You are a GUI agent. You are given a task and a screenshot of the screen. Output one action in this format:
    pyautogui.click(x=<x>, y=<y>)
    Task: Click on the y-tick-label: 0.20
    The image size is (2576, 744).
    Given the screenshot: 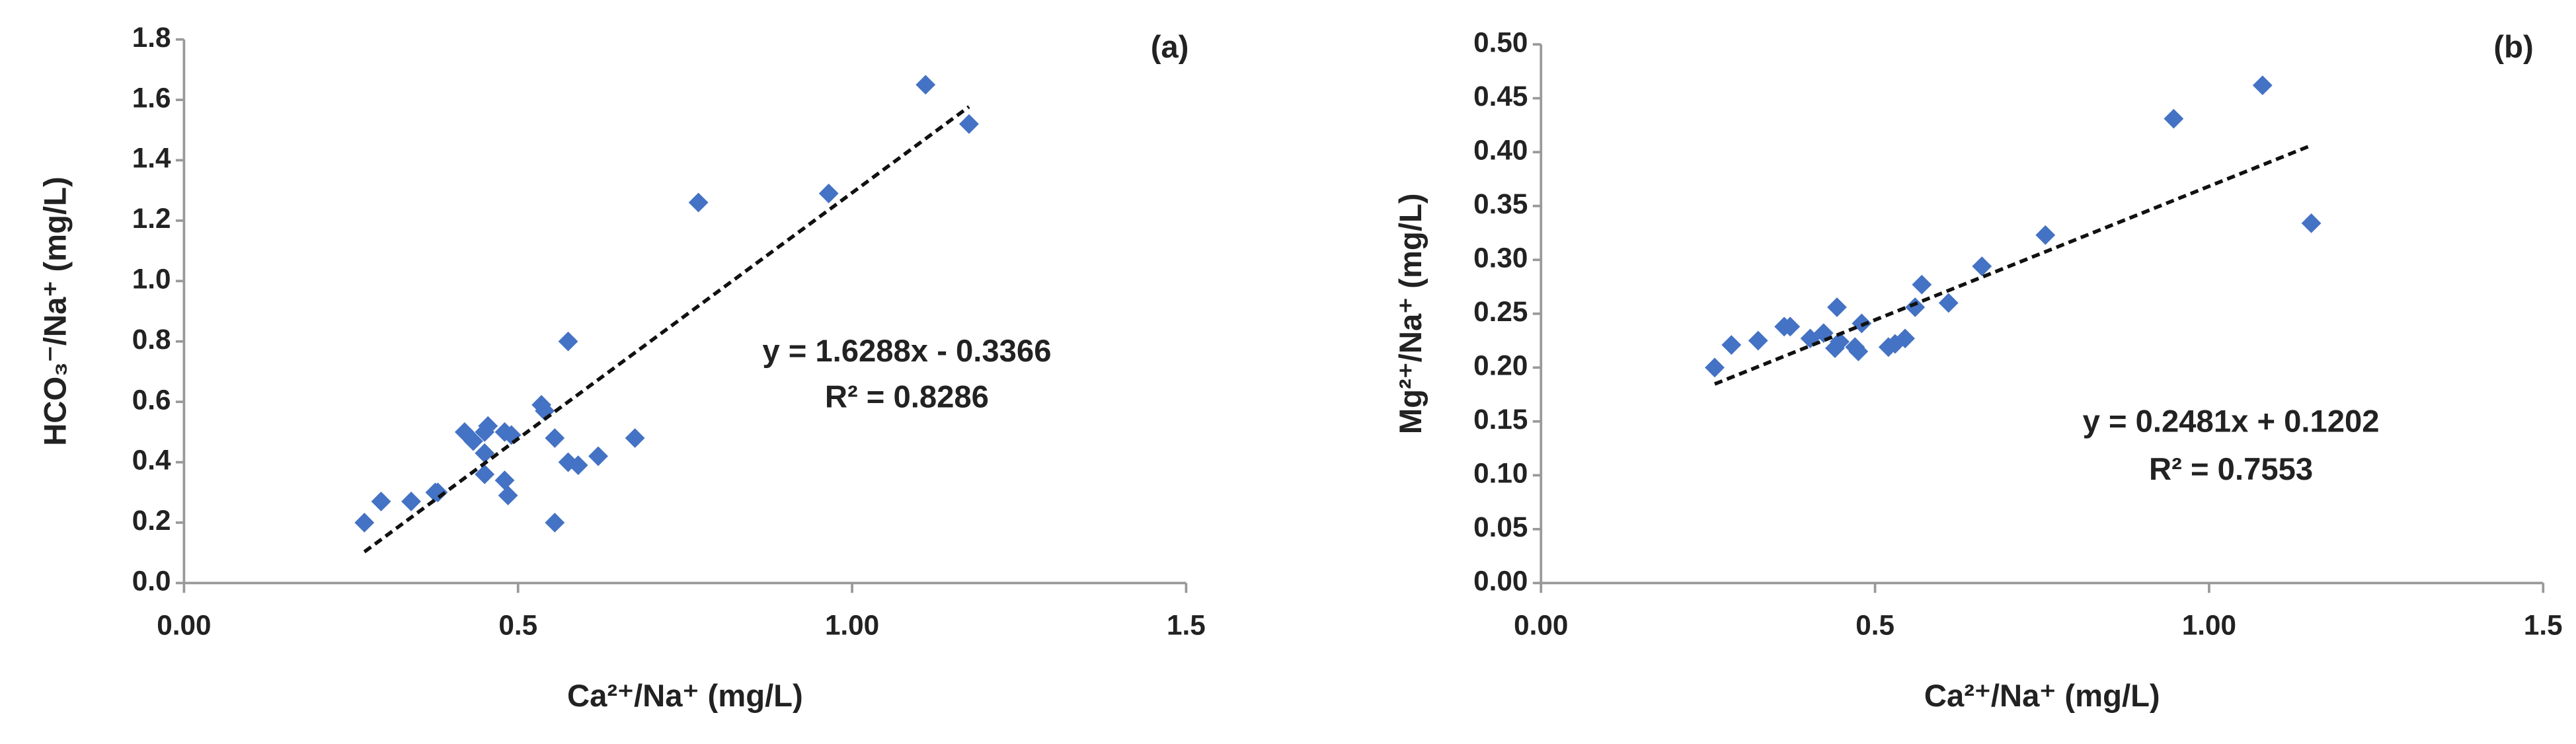 What is the action you would take?
    pyautogui.click(x=1500, y=365)
    